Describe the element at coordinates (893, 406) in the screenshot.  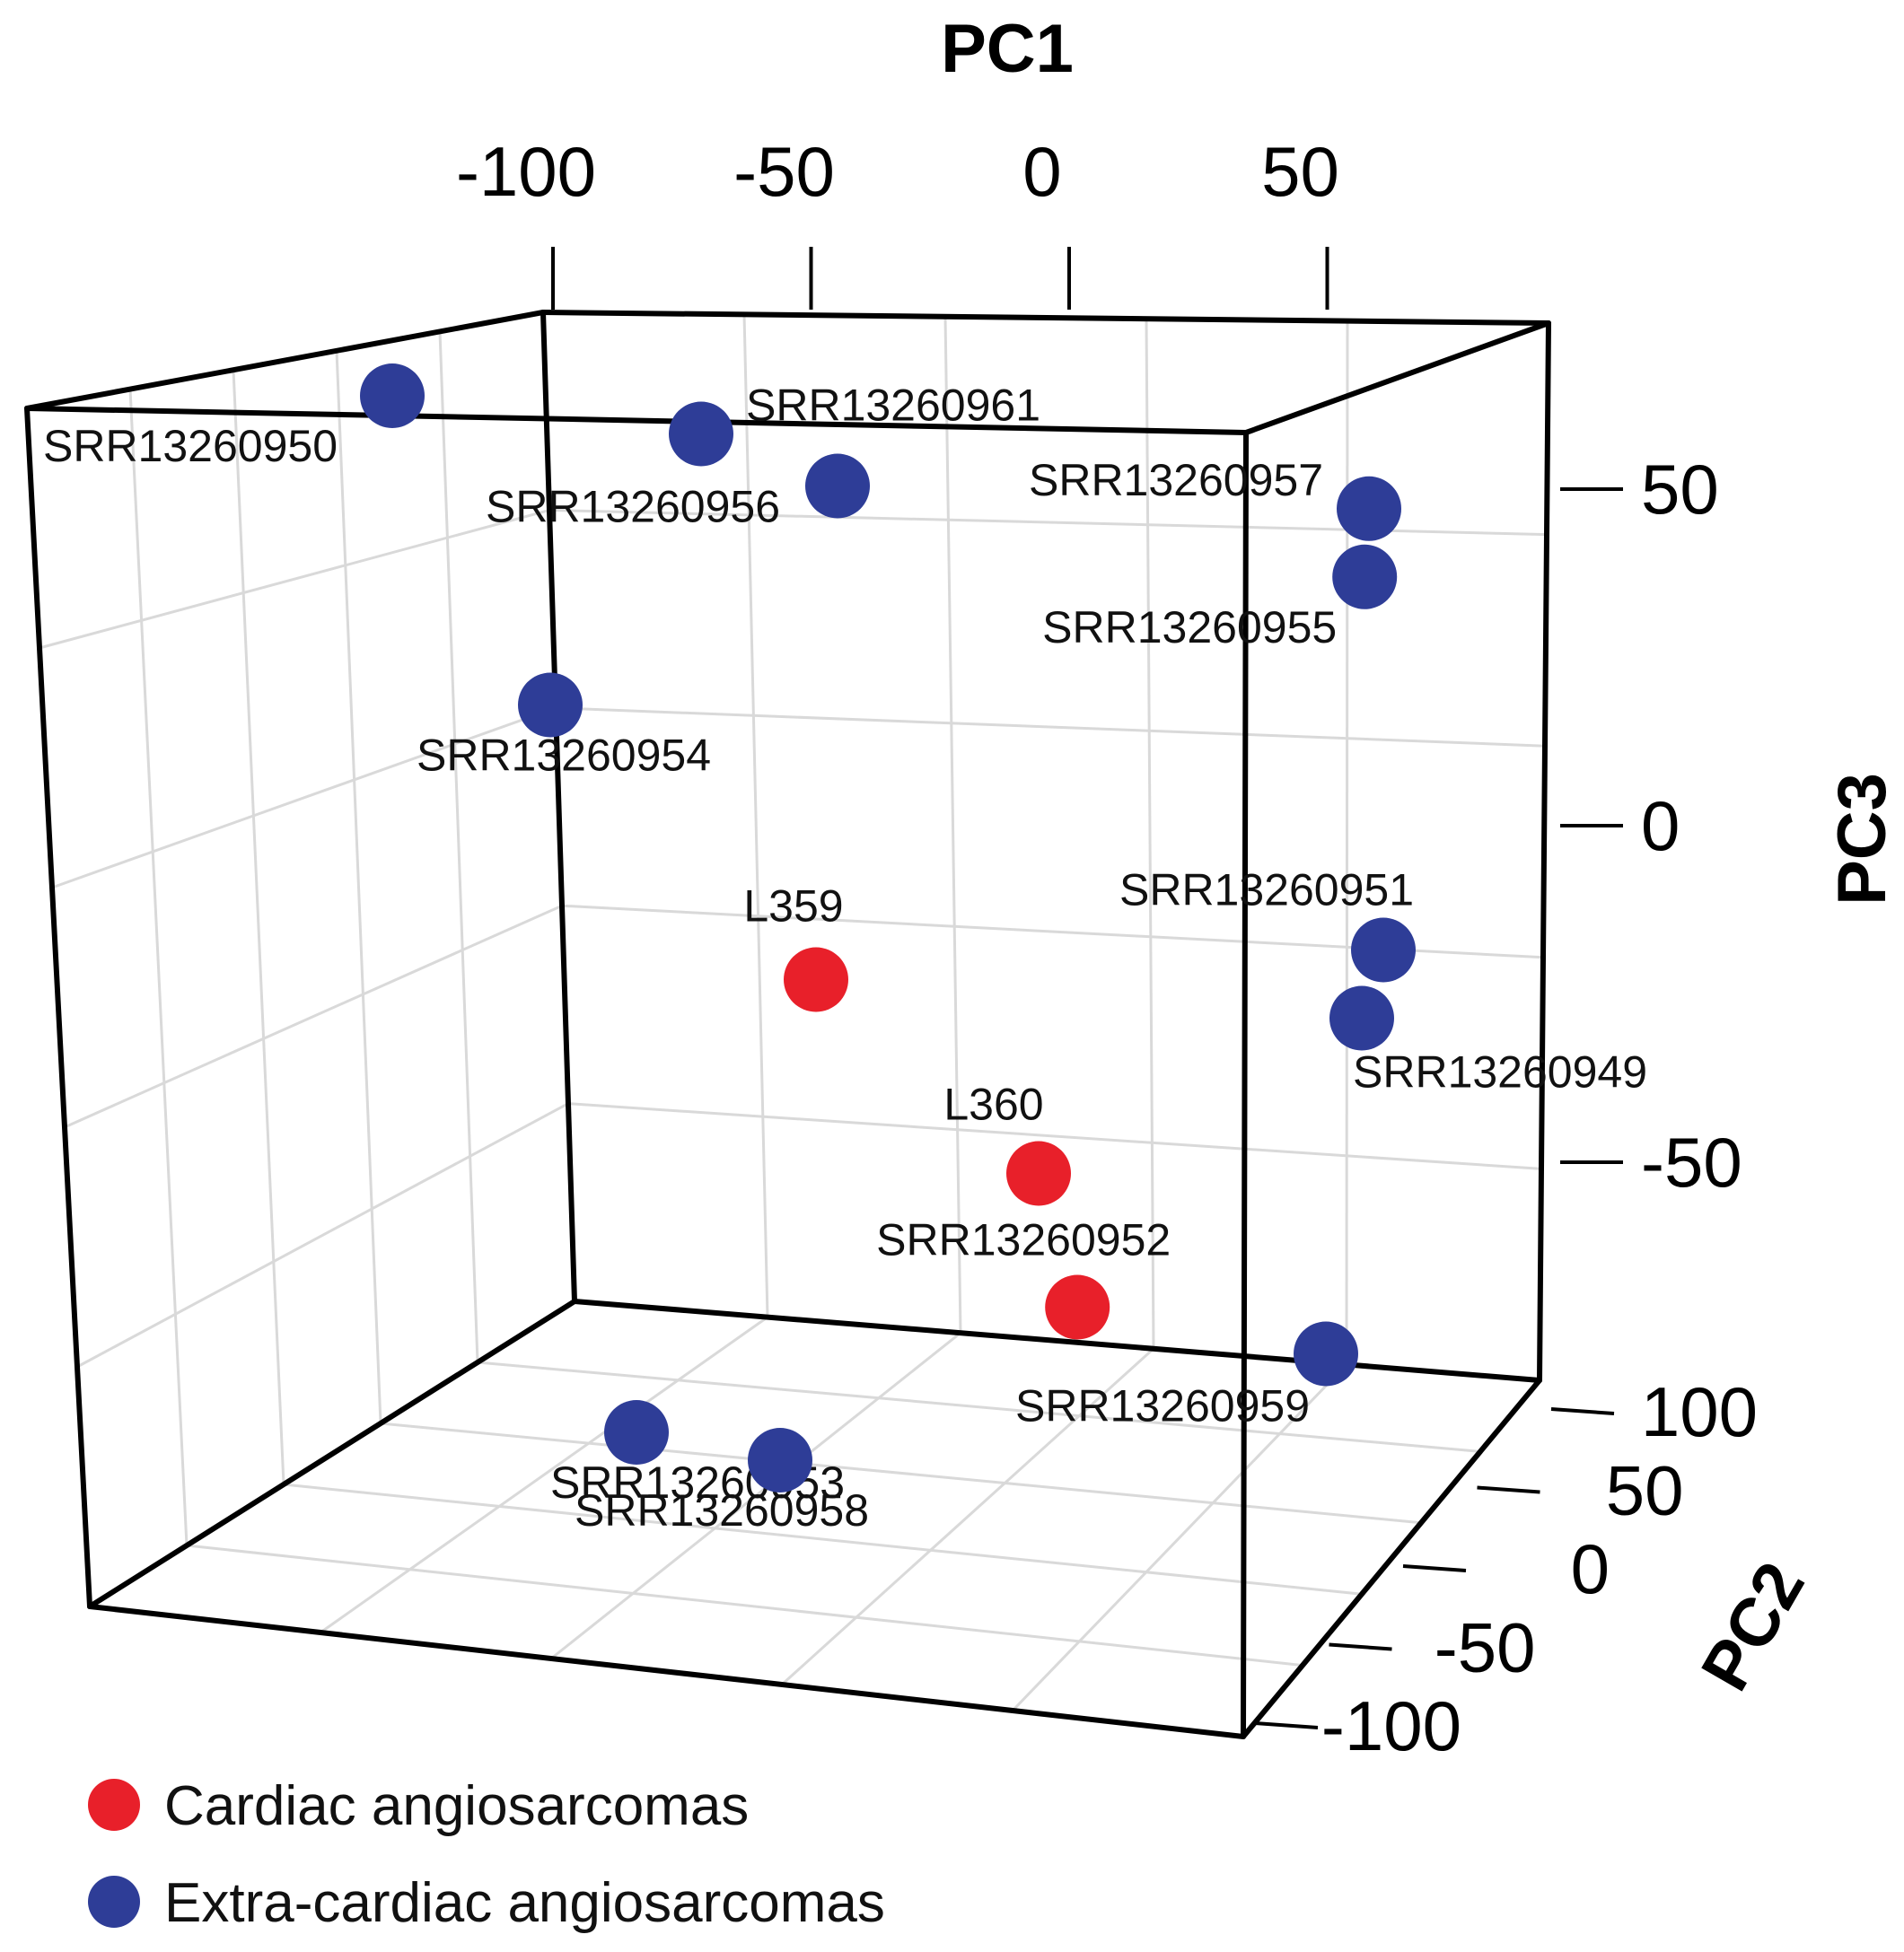
I see `point-label: SRR13260961` at that location.